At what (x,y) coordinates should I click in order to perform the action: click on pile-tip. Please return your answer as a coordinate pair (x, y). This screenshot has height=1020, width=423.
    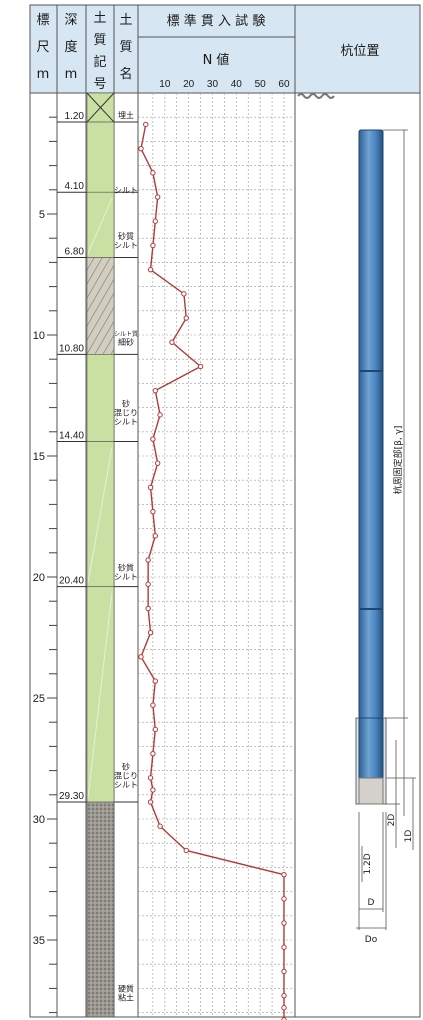
    Looking at the image, I should click on (371, 748).